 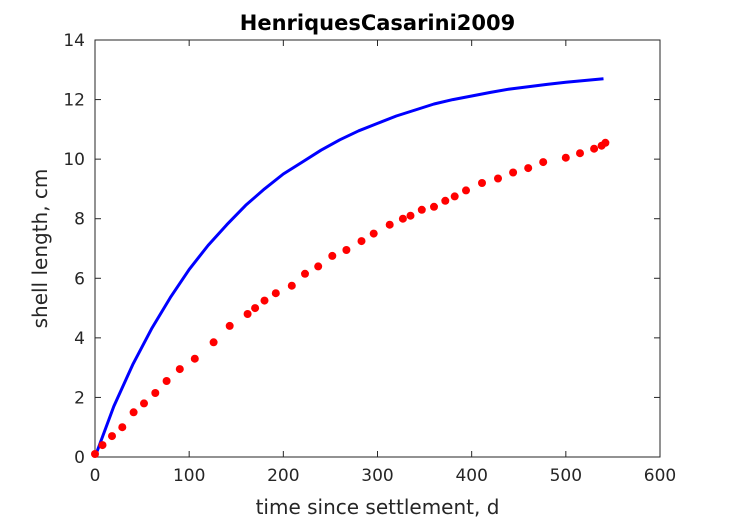 I want to click on y-tick-label: 2, so click(x=79, y=398).